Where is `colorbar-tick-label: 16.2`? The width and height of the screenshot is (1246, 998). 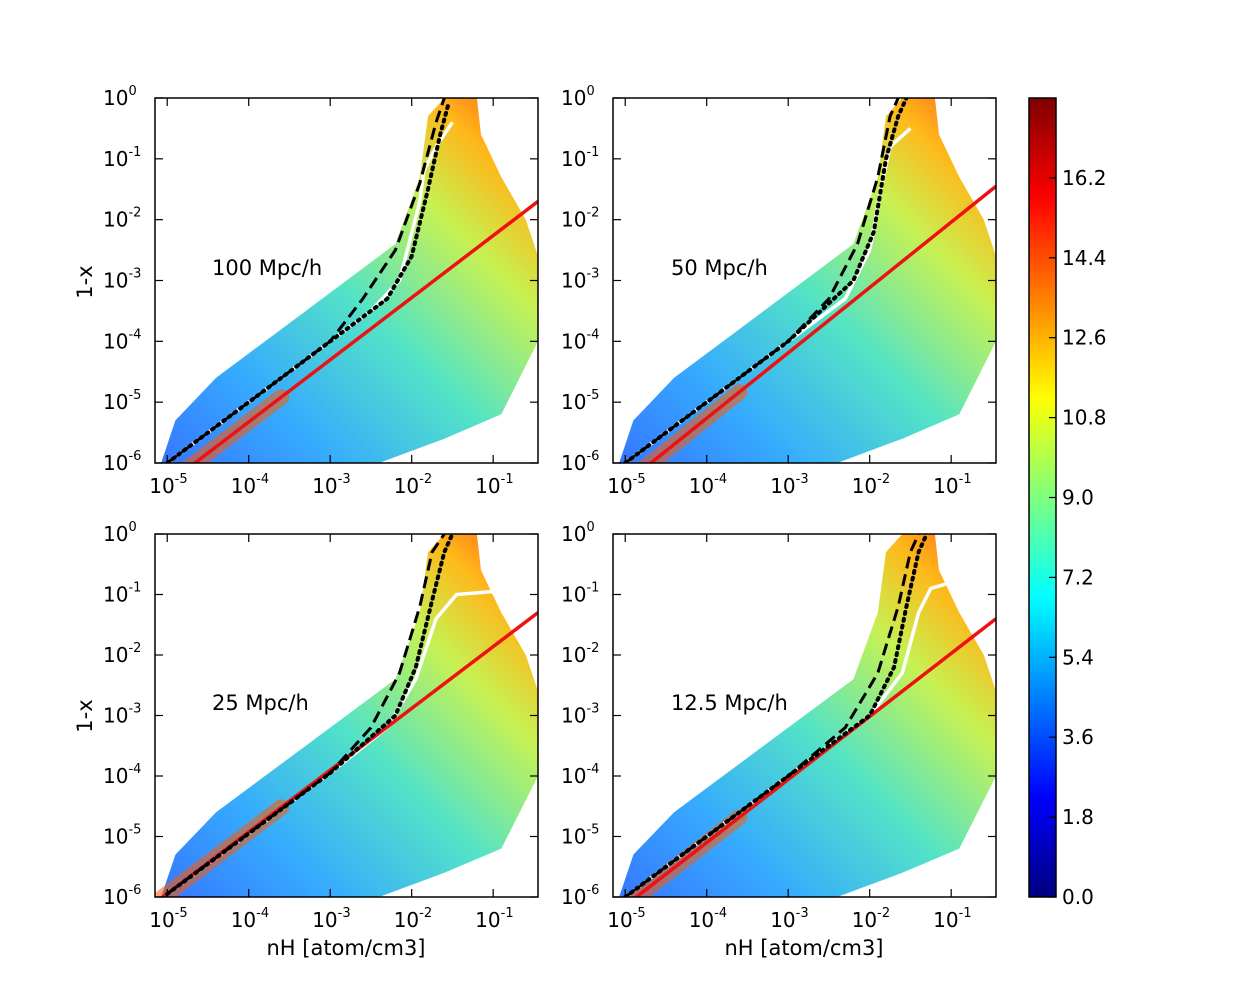 colorbar-tick-label: 16.2 is located at coordinates (1084, 178).